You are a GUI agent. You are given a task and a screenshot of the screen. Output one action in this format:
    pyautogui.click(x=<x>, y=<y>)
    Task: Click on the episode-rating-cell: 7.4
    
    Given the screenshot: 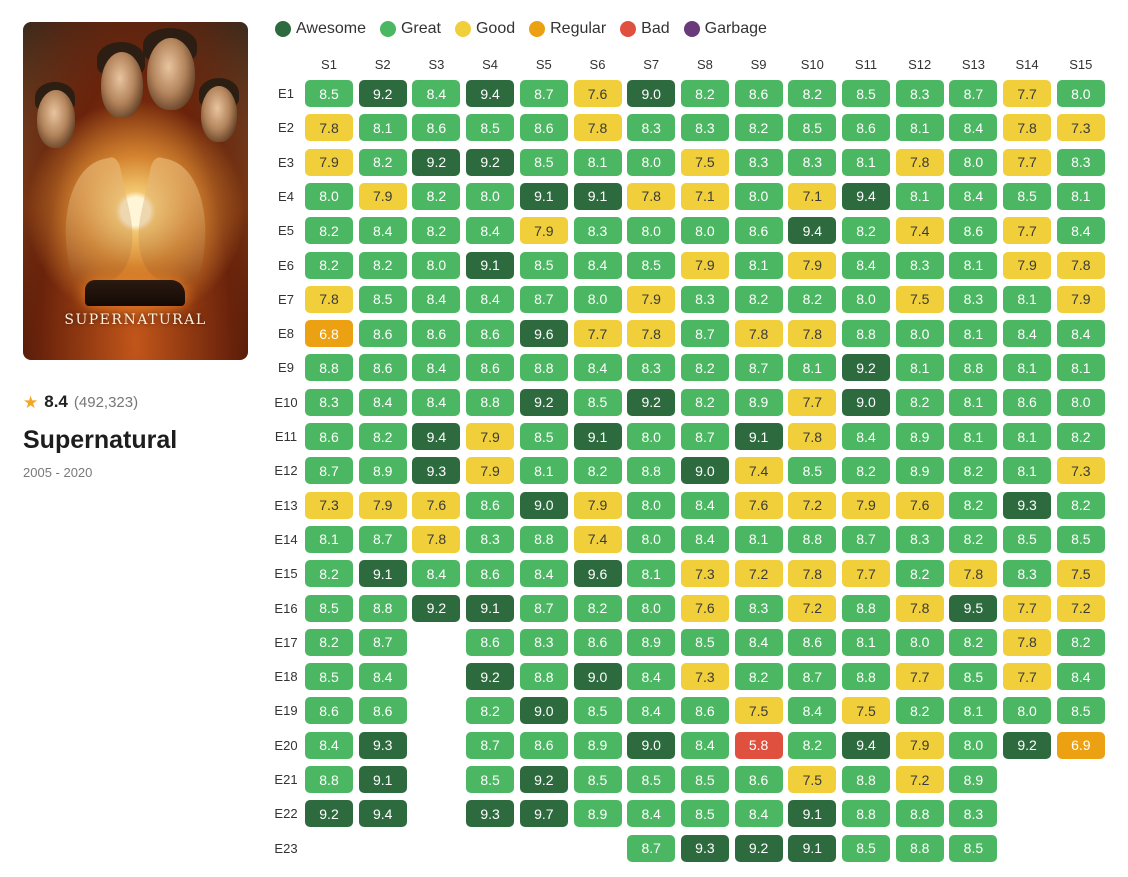 What is the action you would take?
    pyautogui.click(x=758, y=471)
    